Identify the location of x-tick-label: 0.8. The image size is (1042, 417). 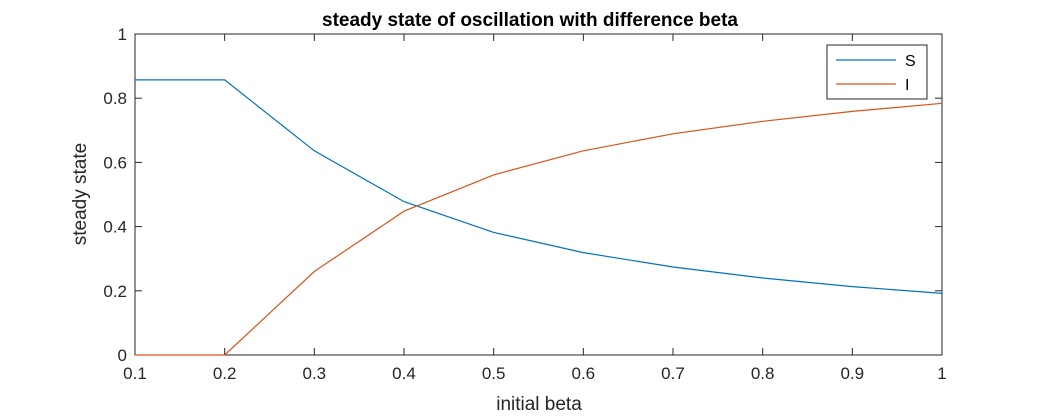
(763, 373).